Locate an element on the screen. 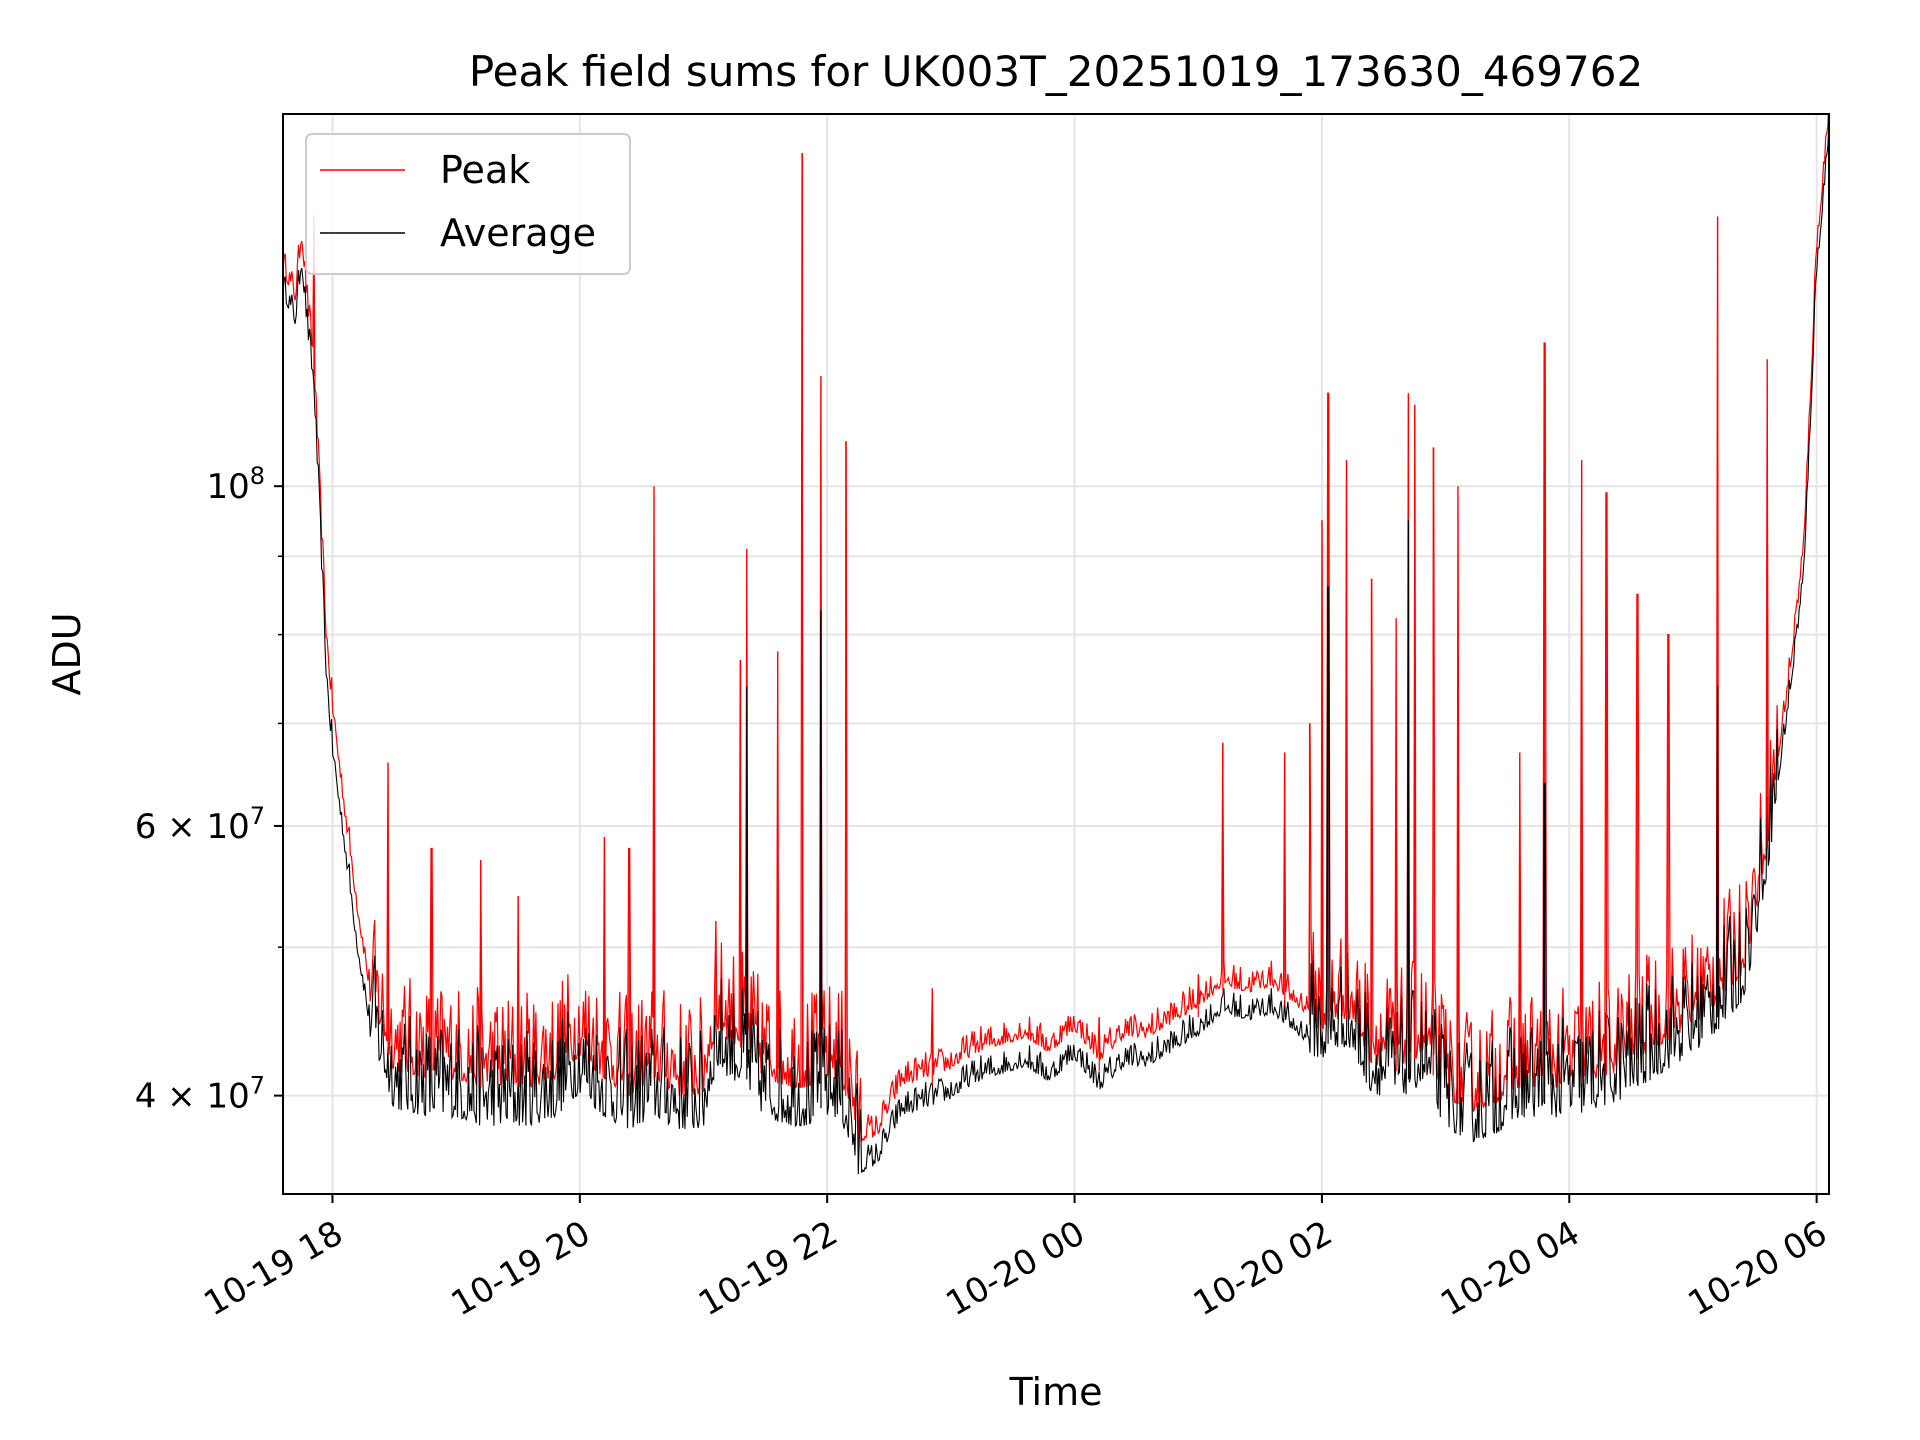 Image resolution: width=1920 pixels, height=1440 pixels. legend: Peak Average is located at coordinates (468, 204).